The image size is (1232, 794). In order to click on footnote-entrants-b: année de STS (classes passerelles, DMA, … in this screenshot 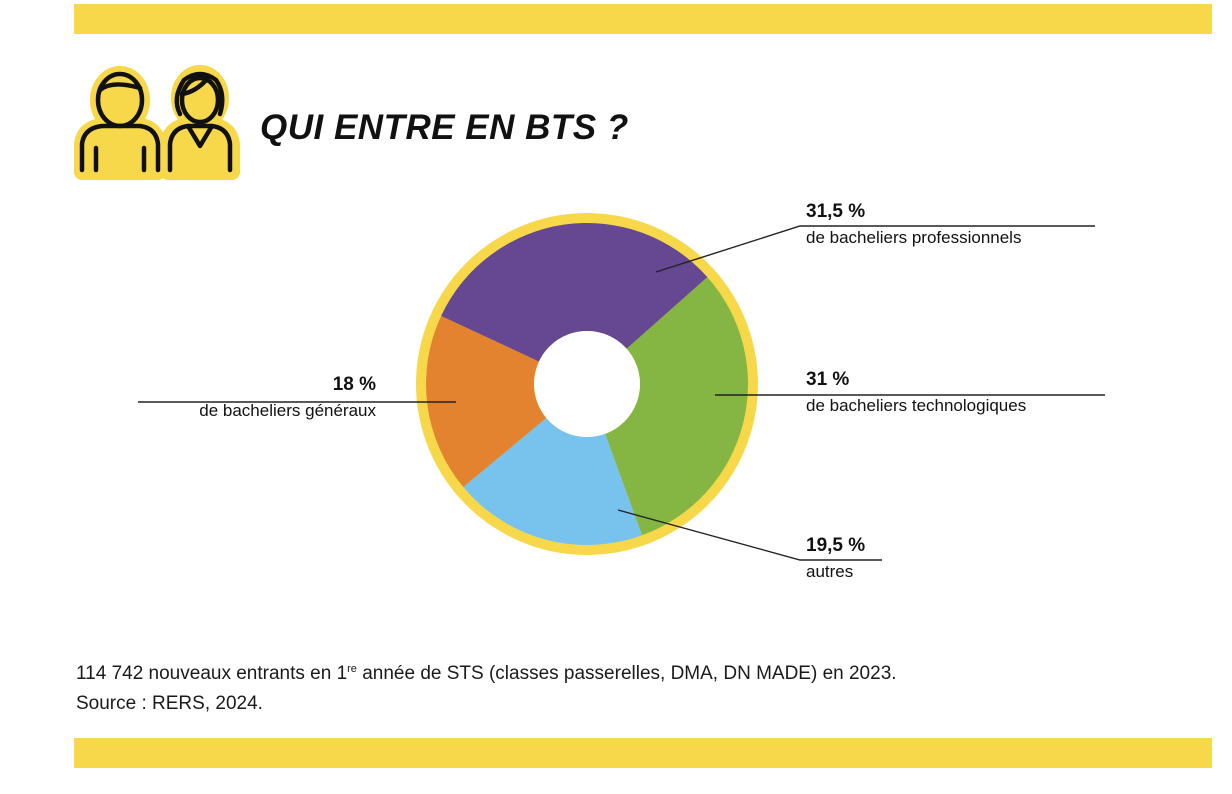, I will do `click(626, 673)`.